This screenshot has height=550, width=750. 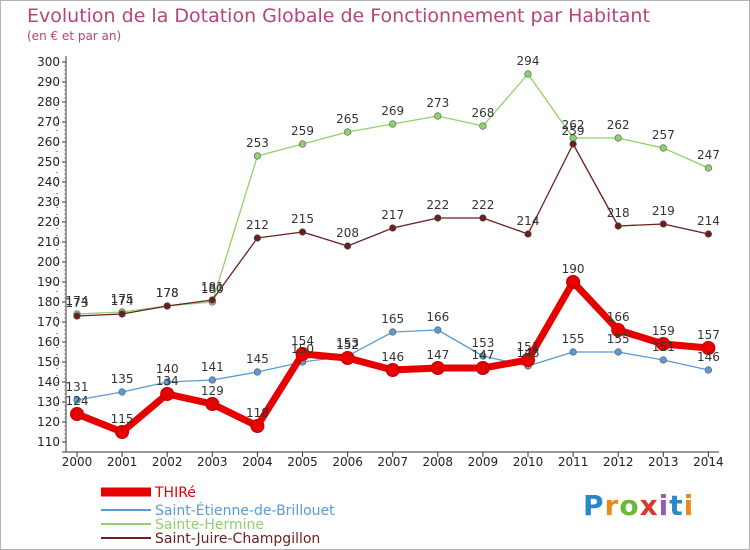 What do you see at coordinates (257, 462) in the screenshot?
I see `x-tick-label: 2004` at bounding box center [257, 462].